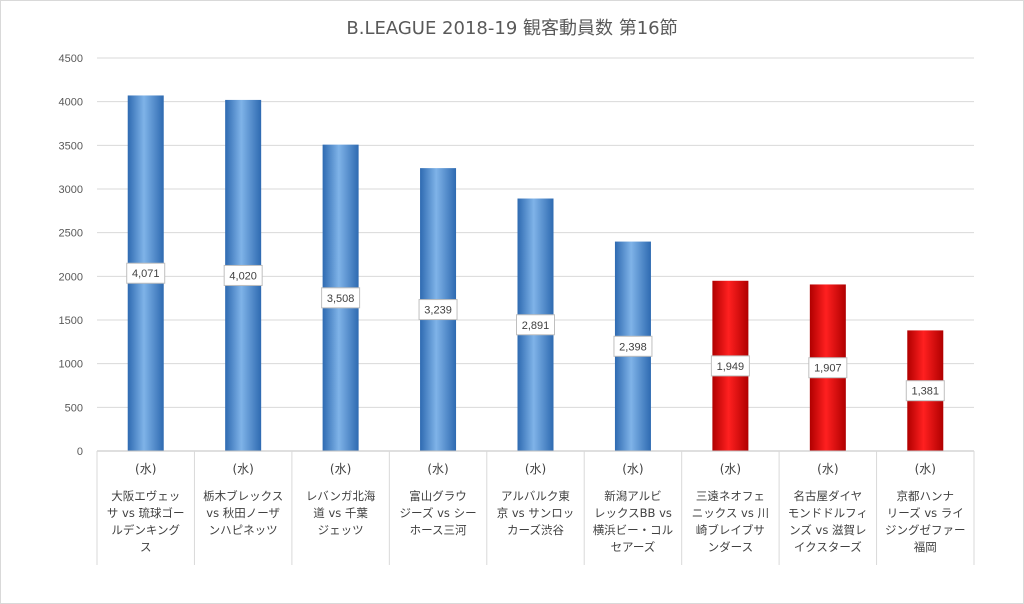  I want to click on data-label: 3,508, so click(341, 299).